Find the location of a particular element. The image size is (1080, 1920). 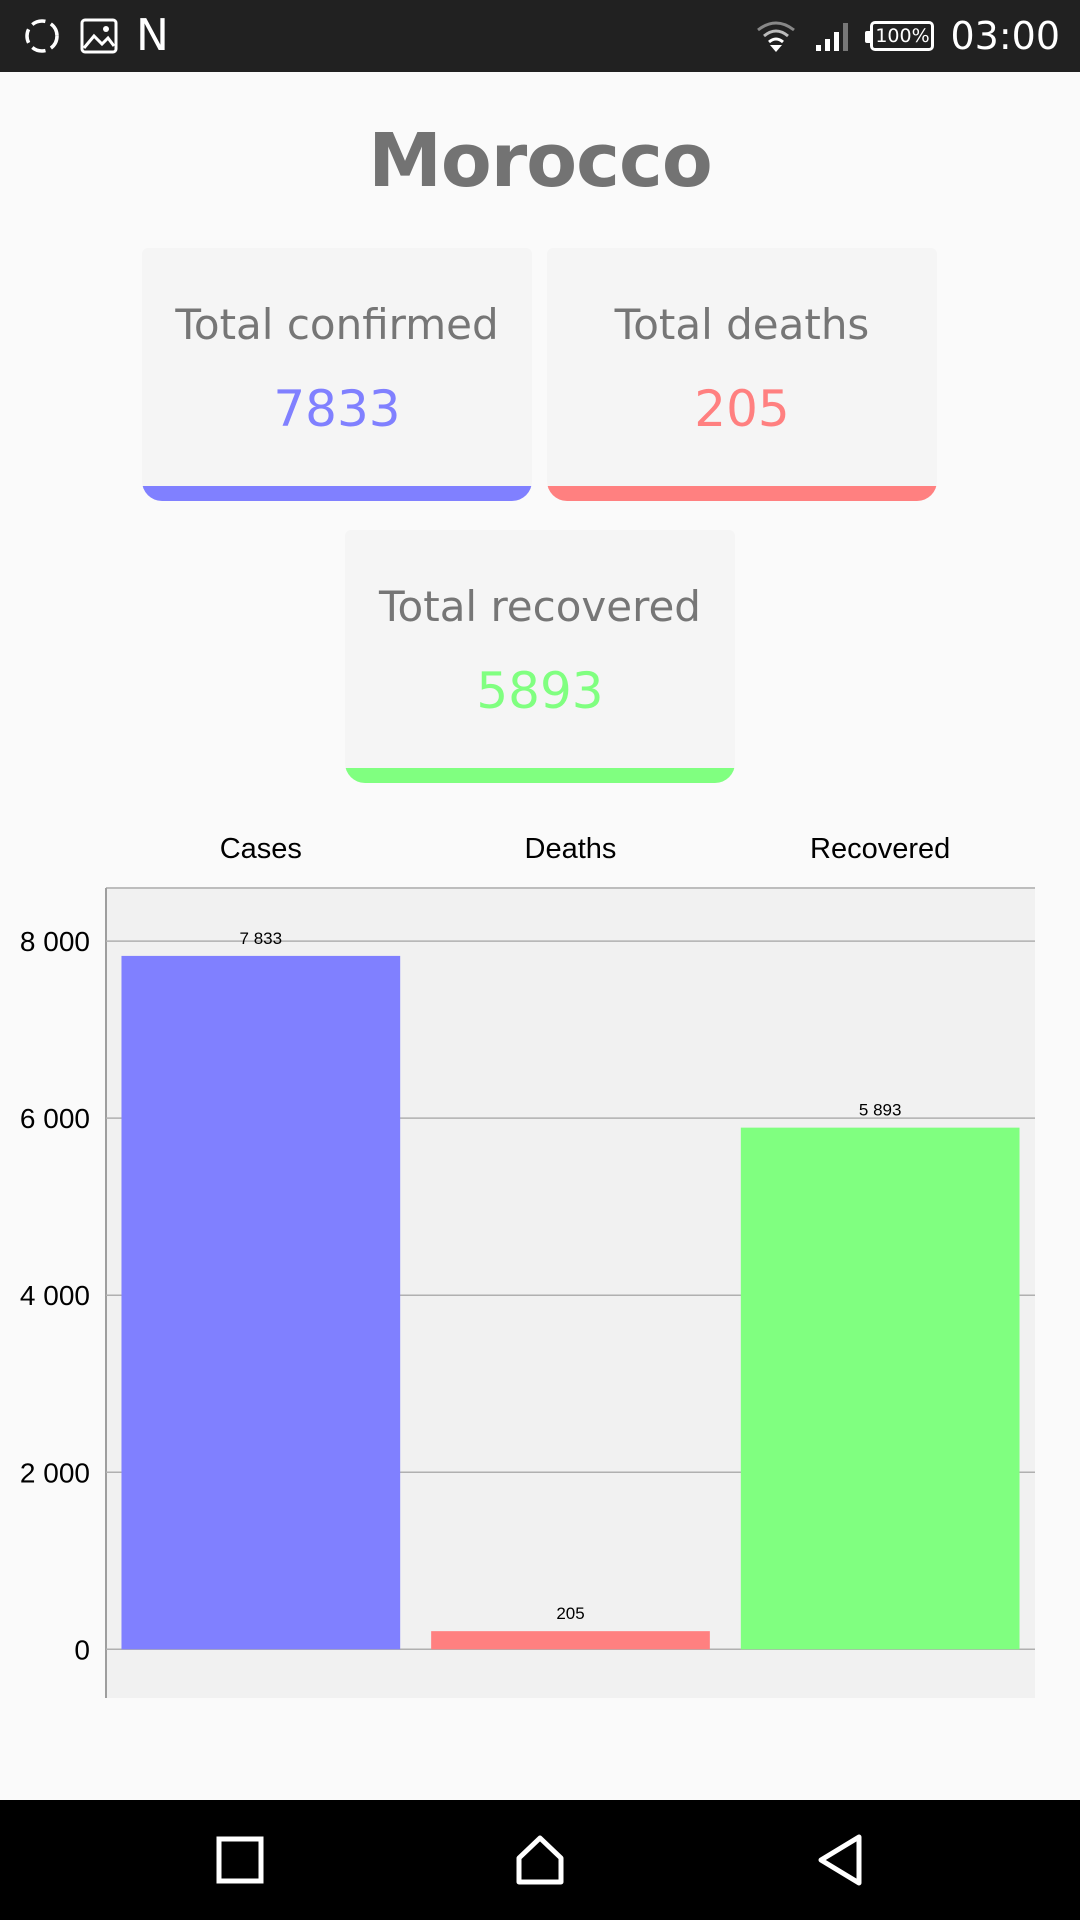

status-clock: 03:00 is located at coordinates (1005, 36).